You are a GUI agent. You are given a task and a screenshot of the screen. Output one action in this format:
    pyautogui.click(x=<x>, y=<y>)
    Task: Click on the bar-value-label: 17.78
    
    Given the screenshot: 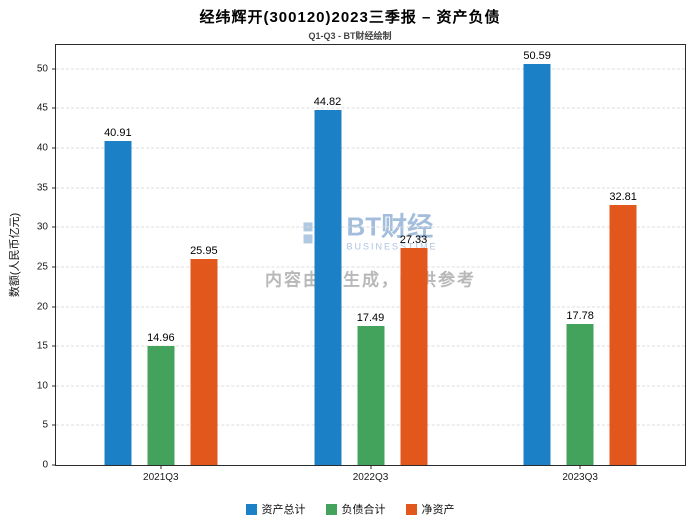 What is the action you would take?
    pyautogui.click(x=580, y=316)
    